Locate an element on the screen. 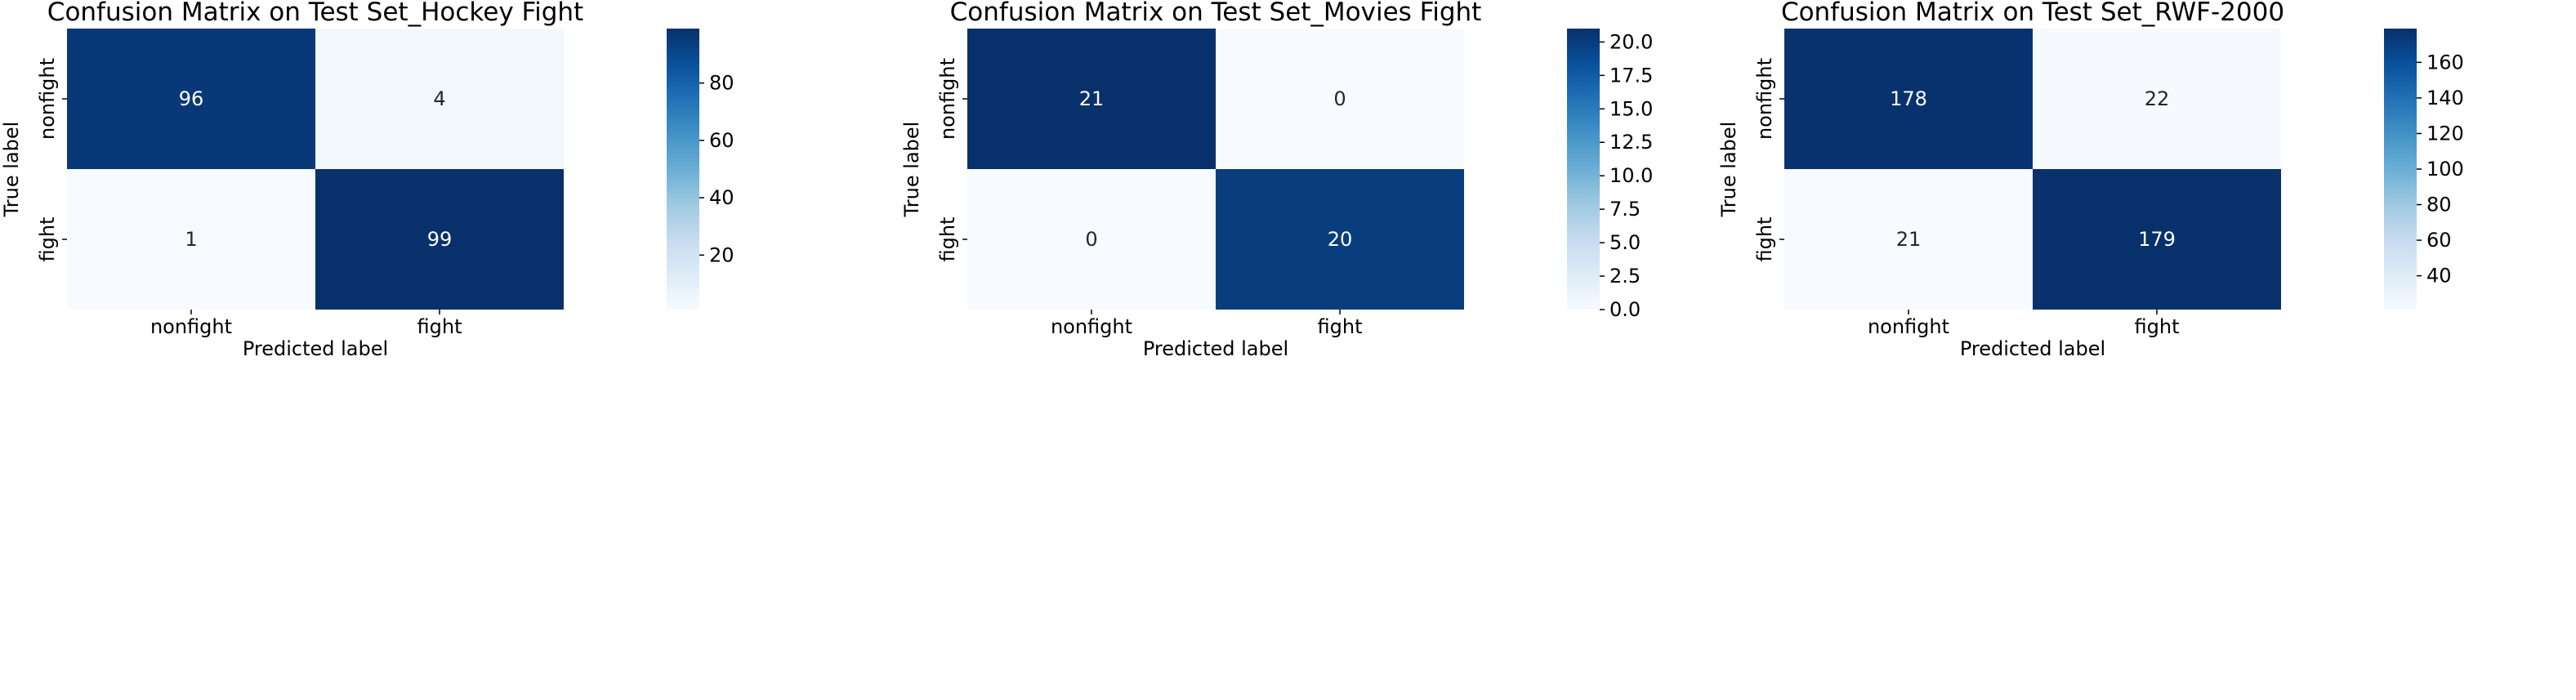 The width and height of the screenshot is (2576, 700). cell-value-label: 96 is located at coordinates (192, 98).